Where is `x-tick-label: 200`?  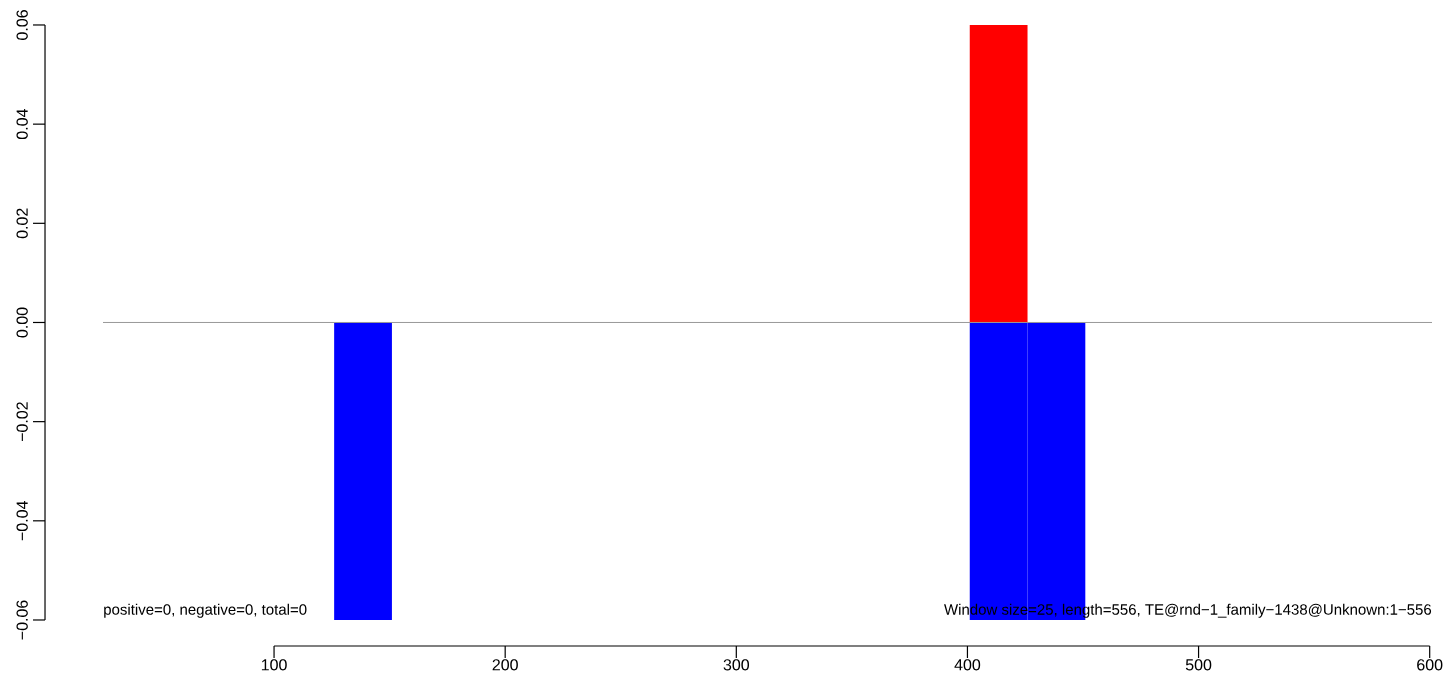
x-tick-label: 200 is located at coordinates (505, 665).